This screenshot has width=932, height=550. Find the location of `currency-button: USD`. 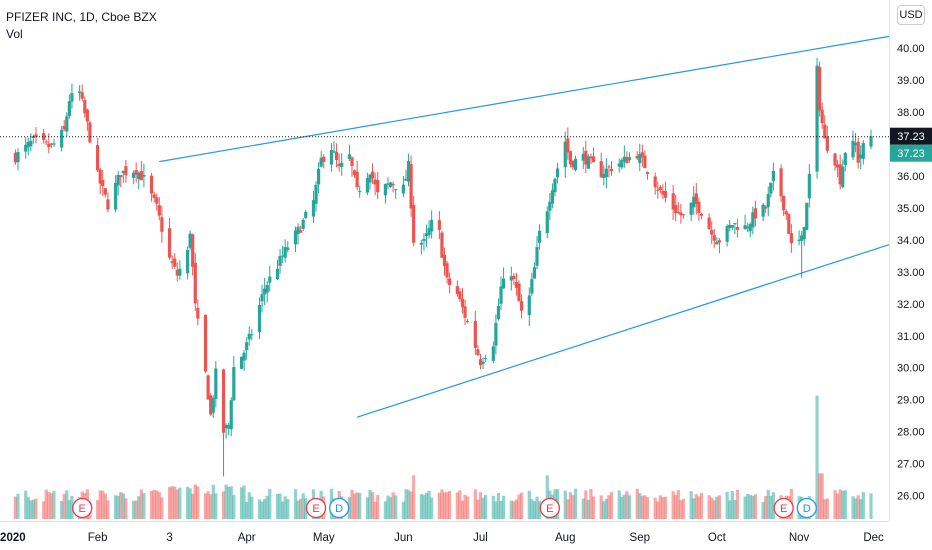

currency-button: USD is located at coordinates (911, 15).